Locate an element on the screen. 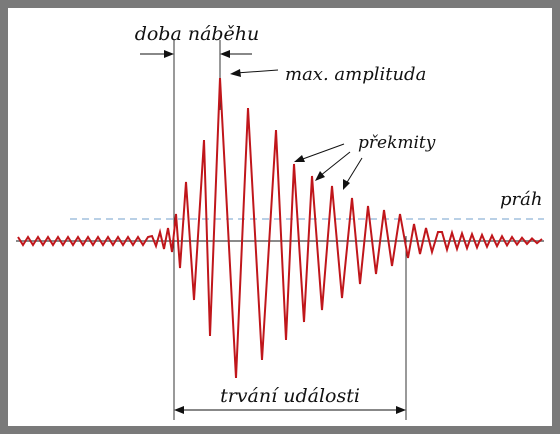 This screenshot has height=434, width=560. max-amplitude-arrow is located at coordinates (257, 71).